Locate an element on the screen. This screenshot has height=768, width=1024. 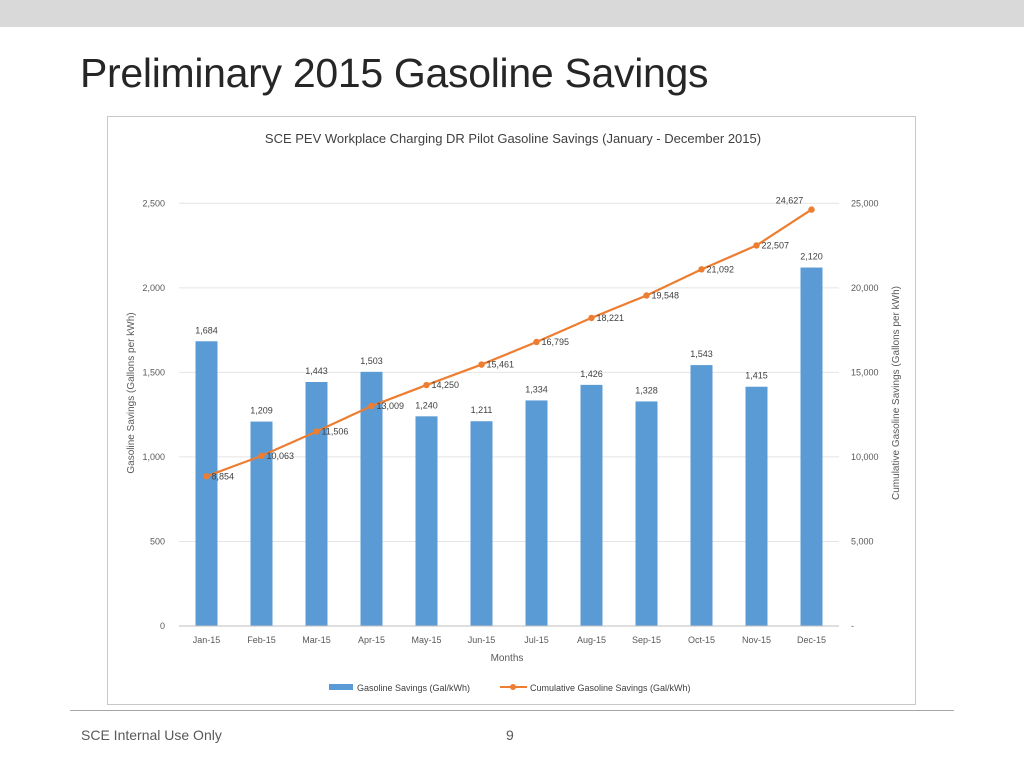
line-data-label: 11,506 is located at coordinates (335, 431).